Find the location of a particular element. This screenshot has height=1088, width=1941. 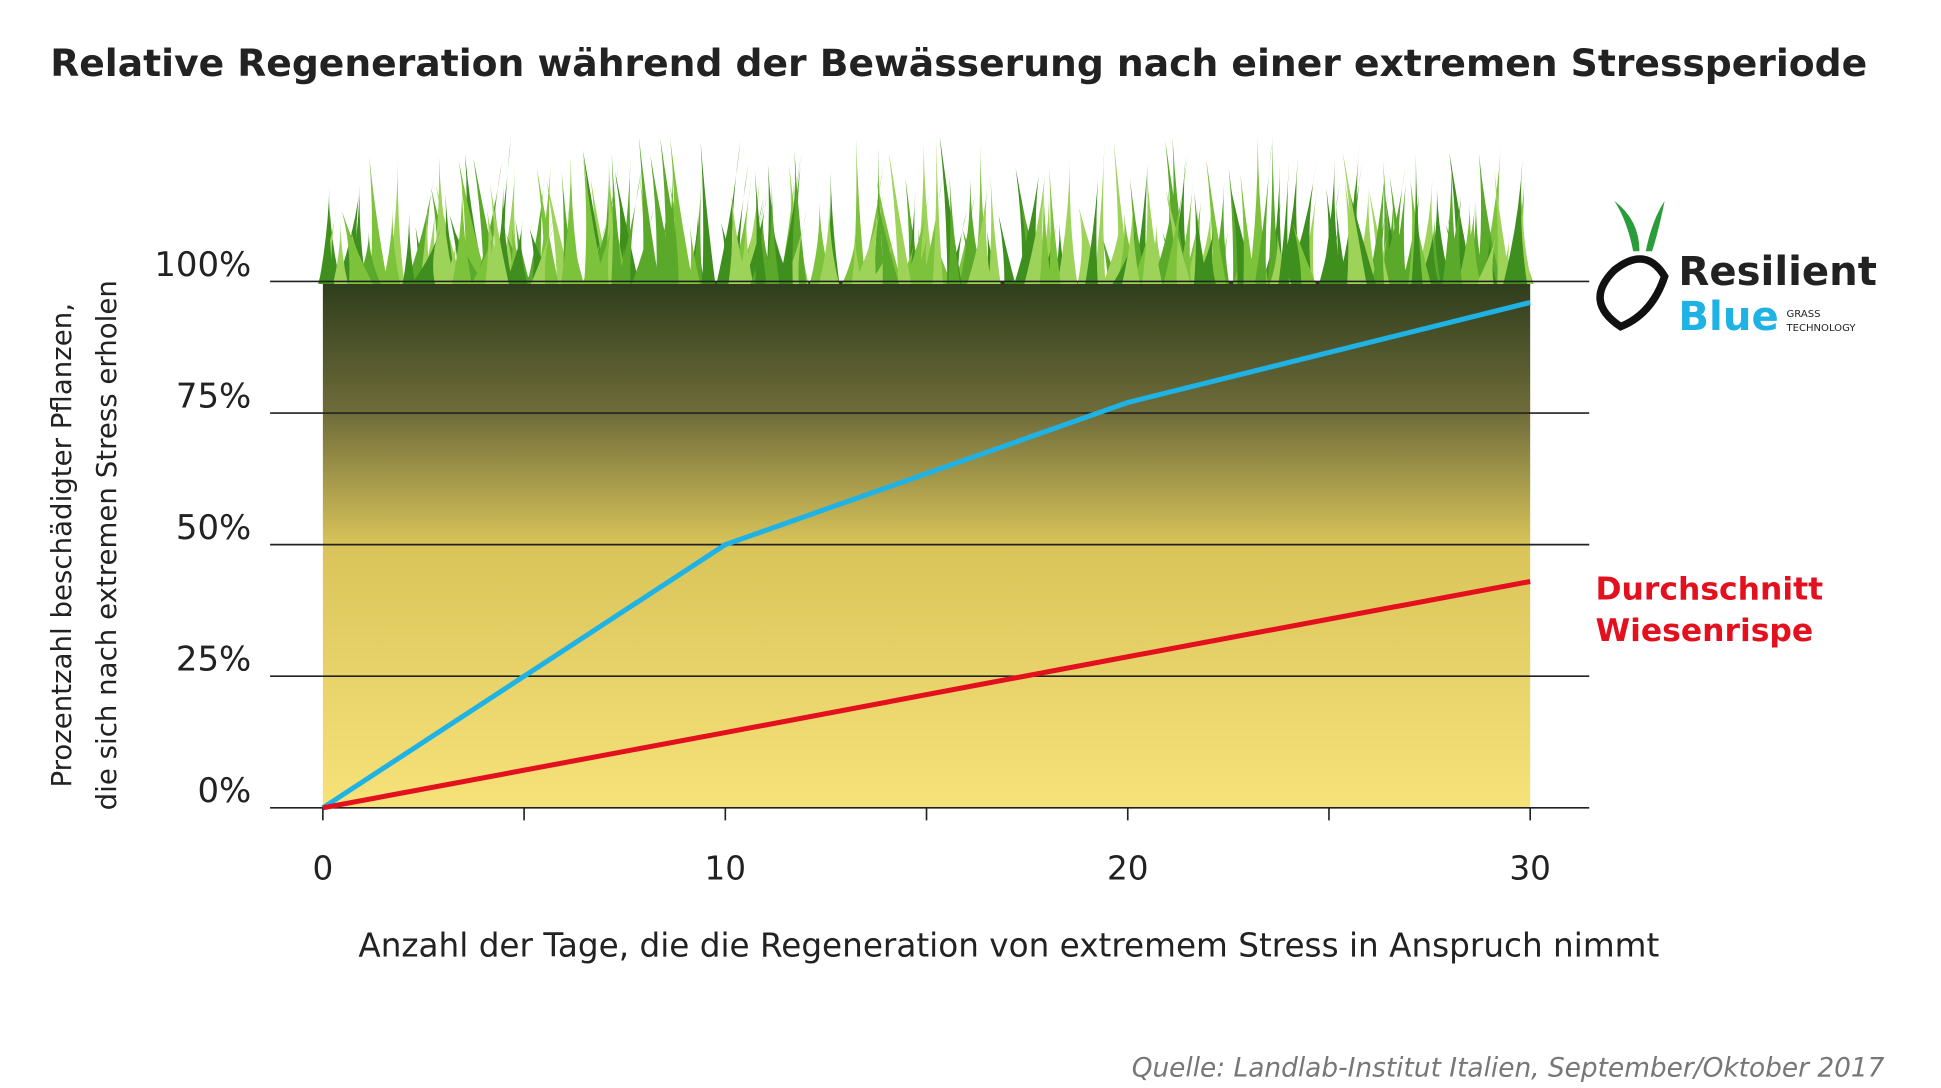

y-tick-label: 100% is located at coordinates (202, 264).